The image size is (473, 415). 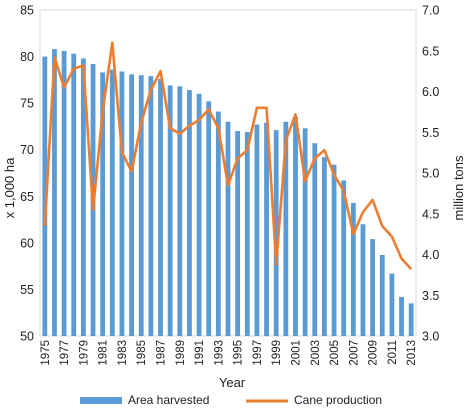 I want to click on right-tick-4.5: 4.5, so click(x=430, y=214).